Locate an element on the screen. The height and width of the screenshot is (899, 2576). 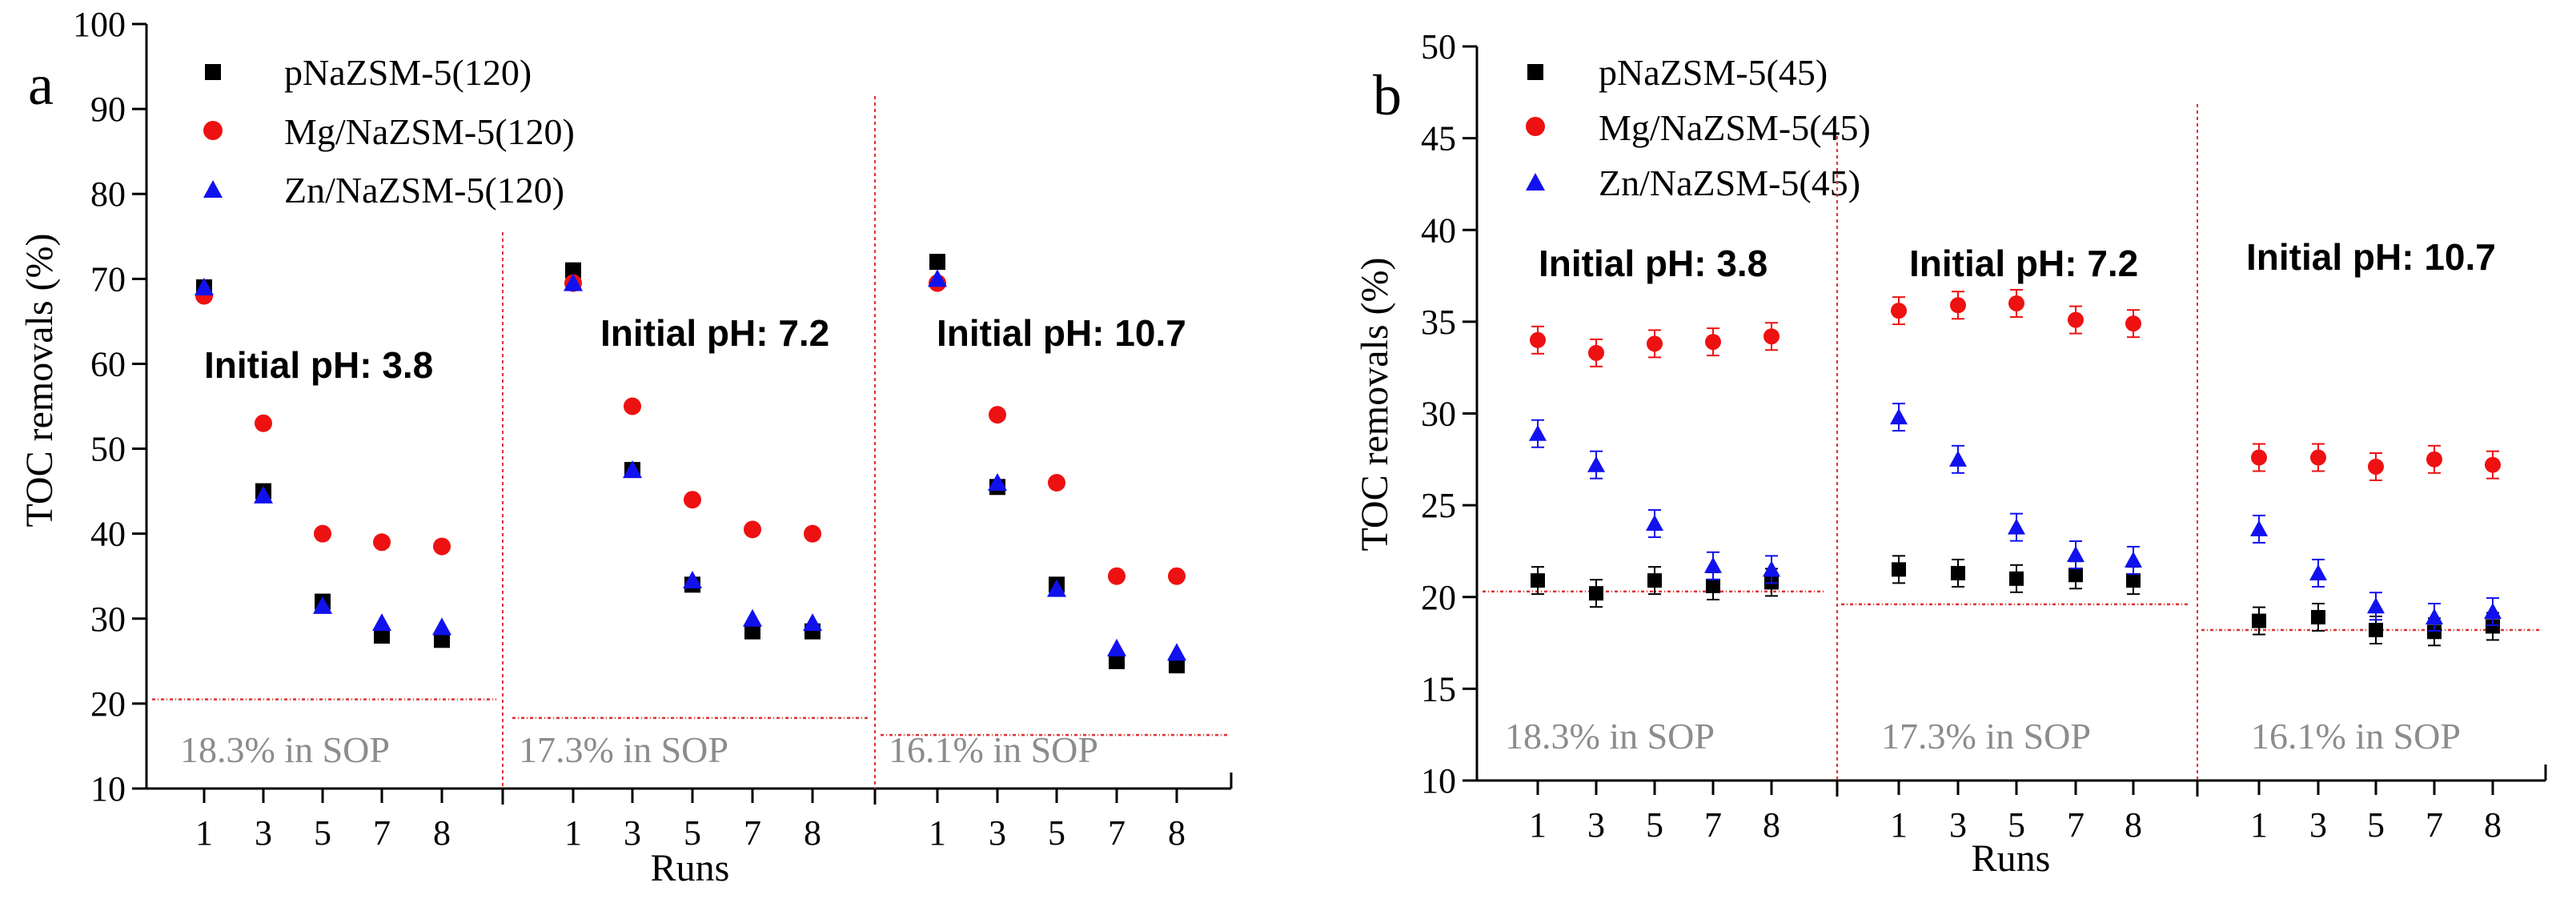
y-tick-label: 90 is located at coordinates (108, 109).